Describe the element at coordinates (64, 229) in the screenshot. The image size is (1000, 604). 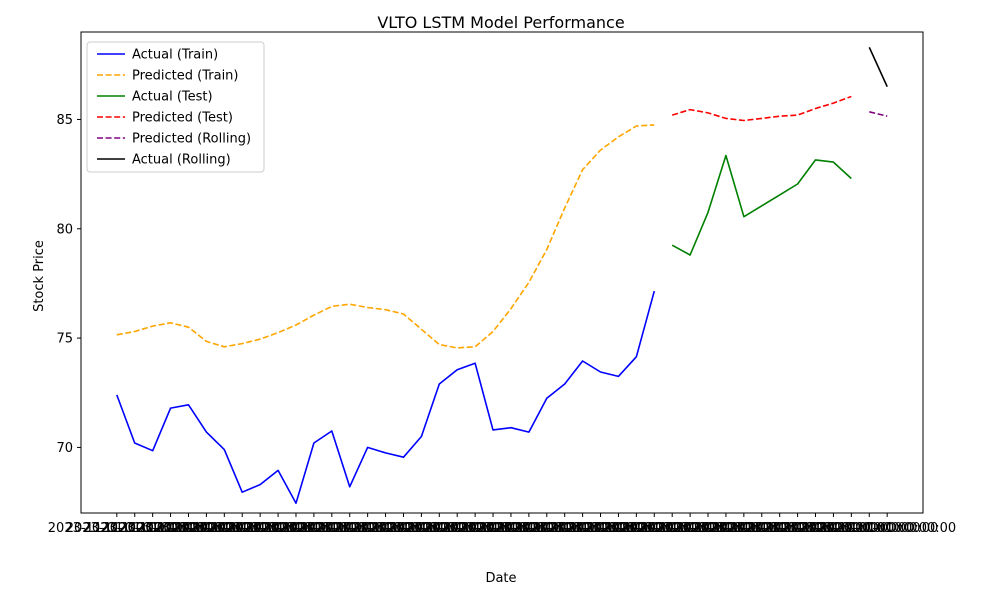
I see `y-tick-label: 80` at that location.